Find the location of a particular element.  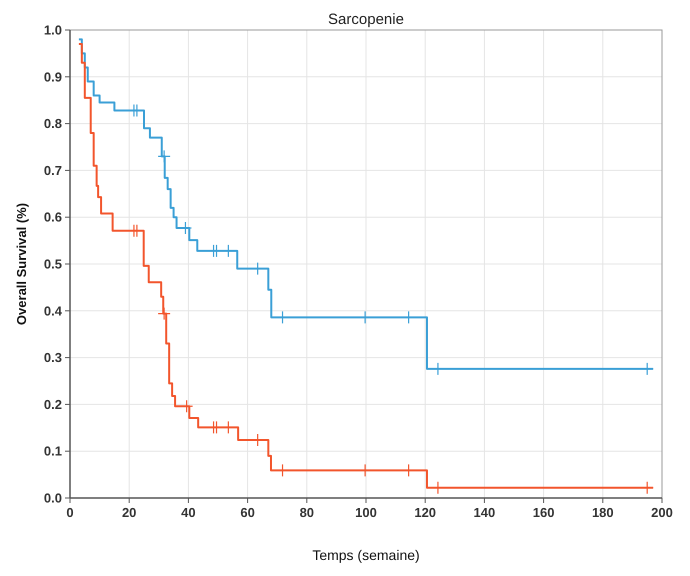

x-tick-label: 160 is located at coordinates (543, 512).